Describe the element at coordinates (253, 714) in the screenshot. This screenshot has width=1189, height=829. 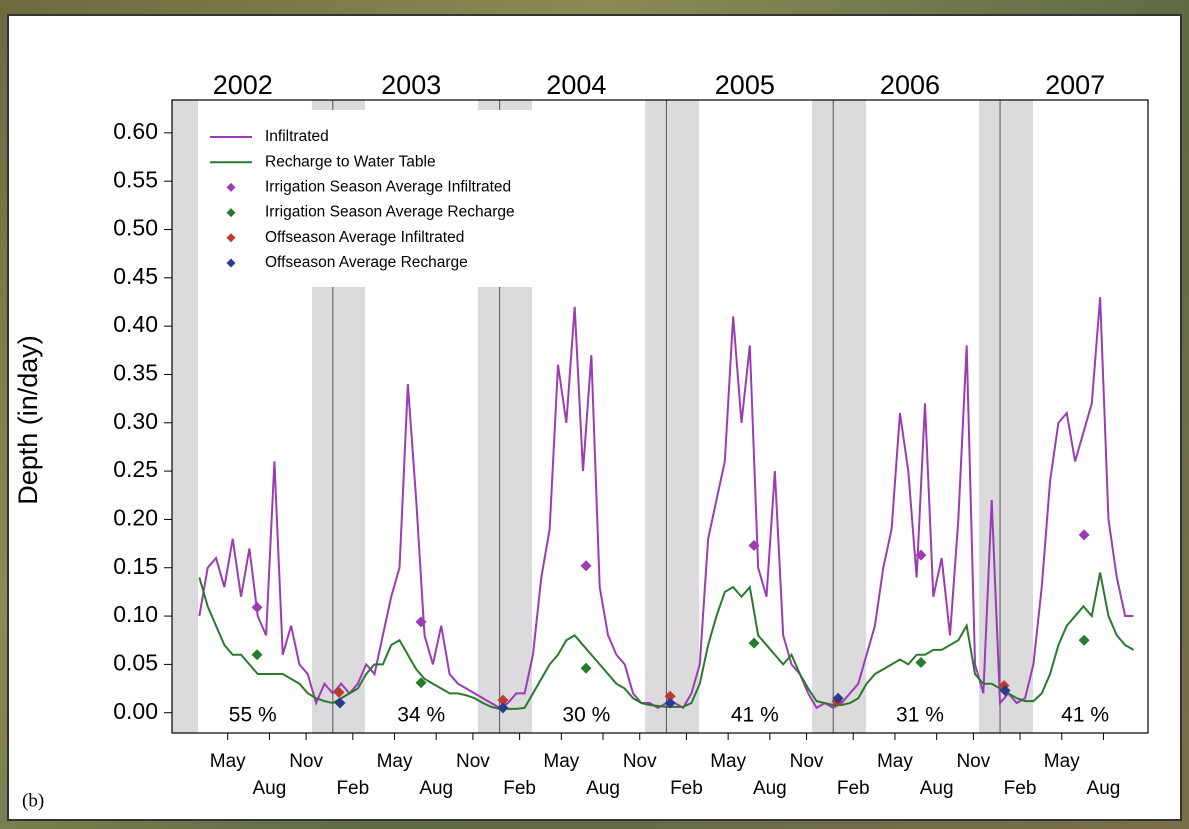
I see `share-annotation: 55 %` at that location.